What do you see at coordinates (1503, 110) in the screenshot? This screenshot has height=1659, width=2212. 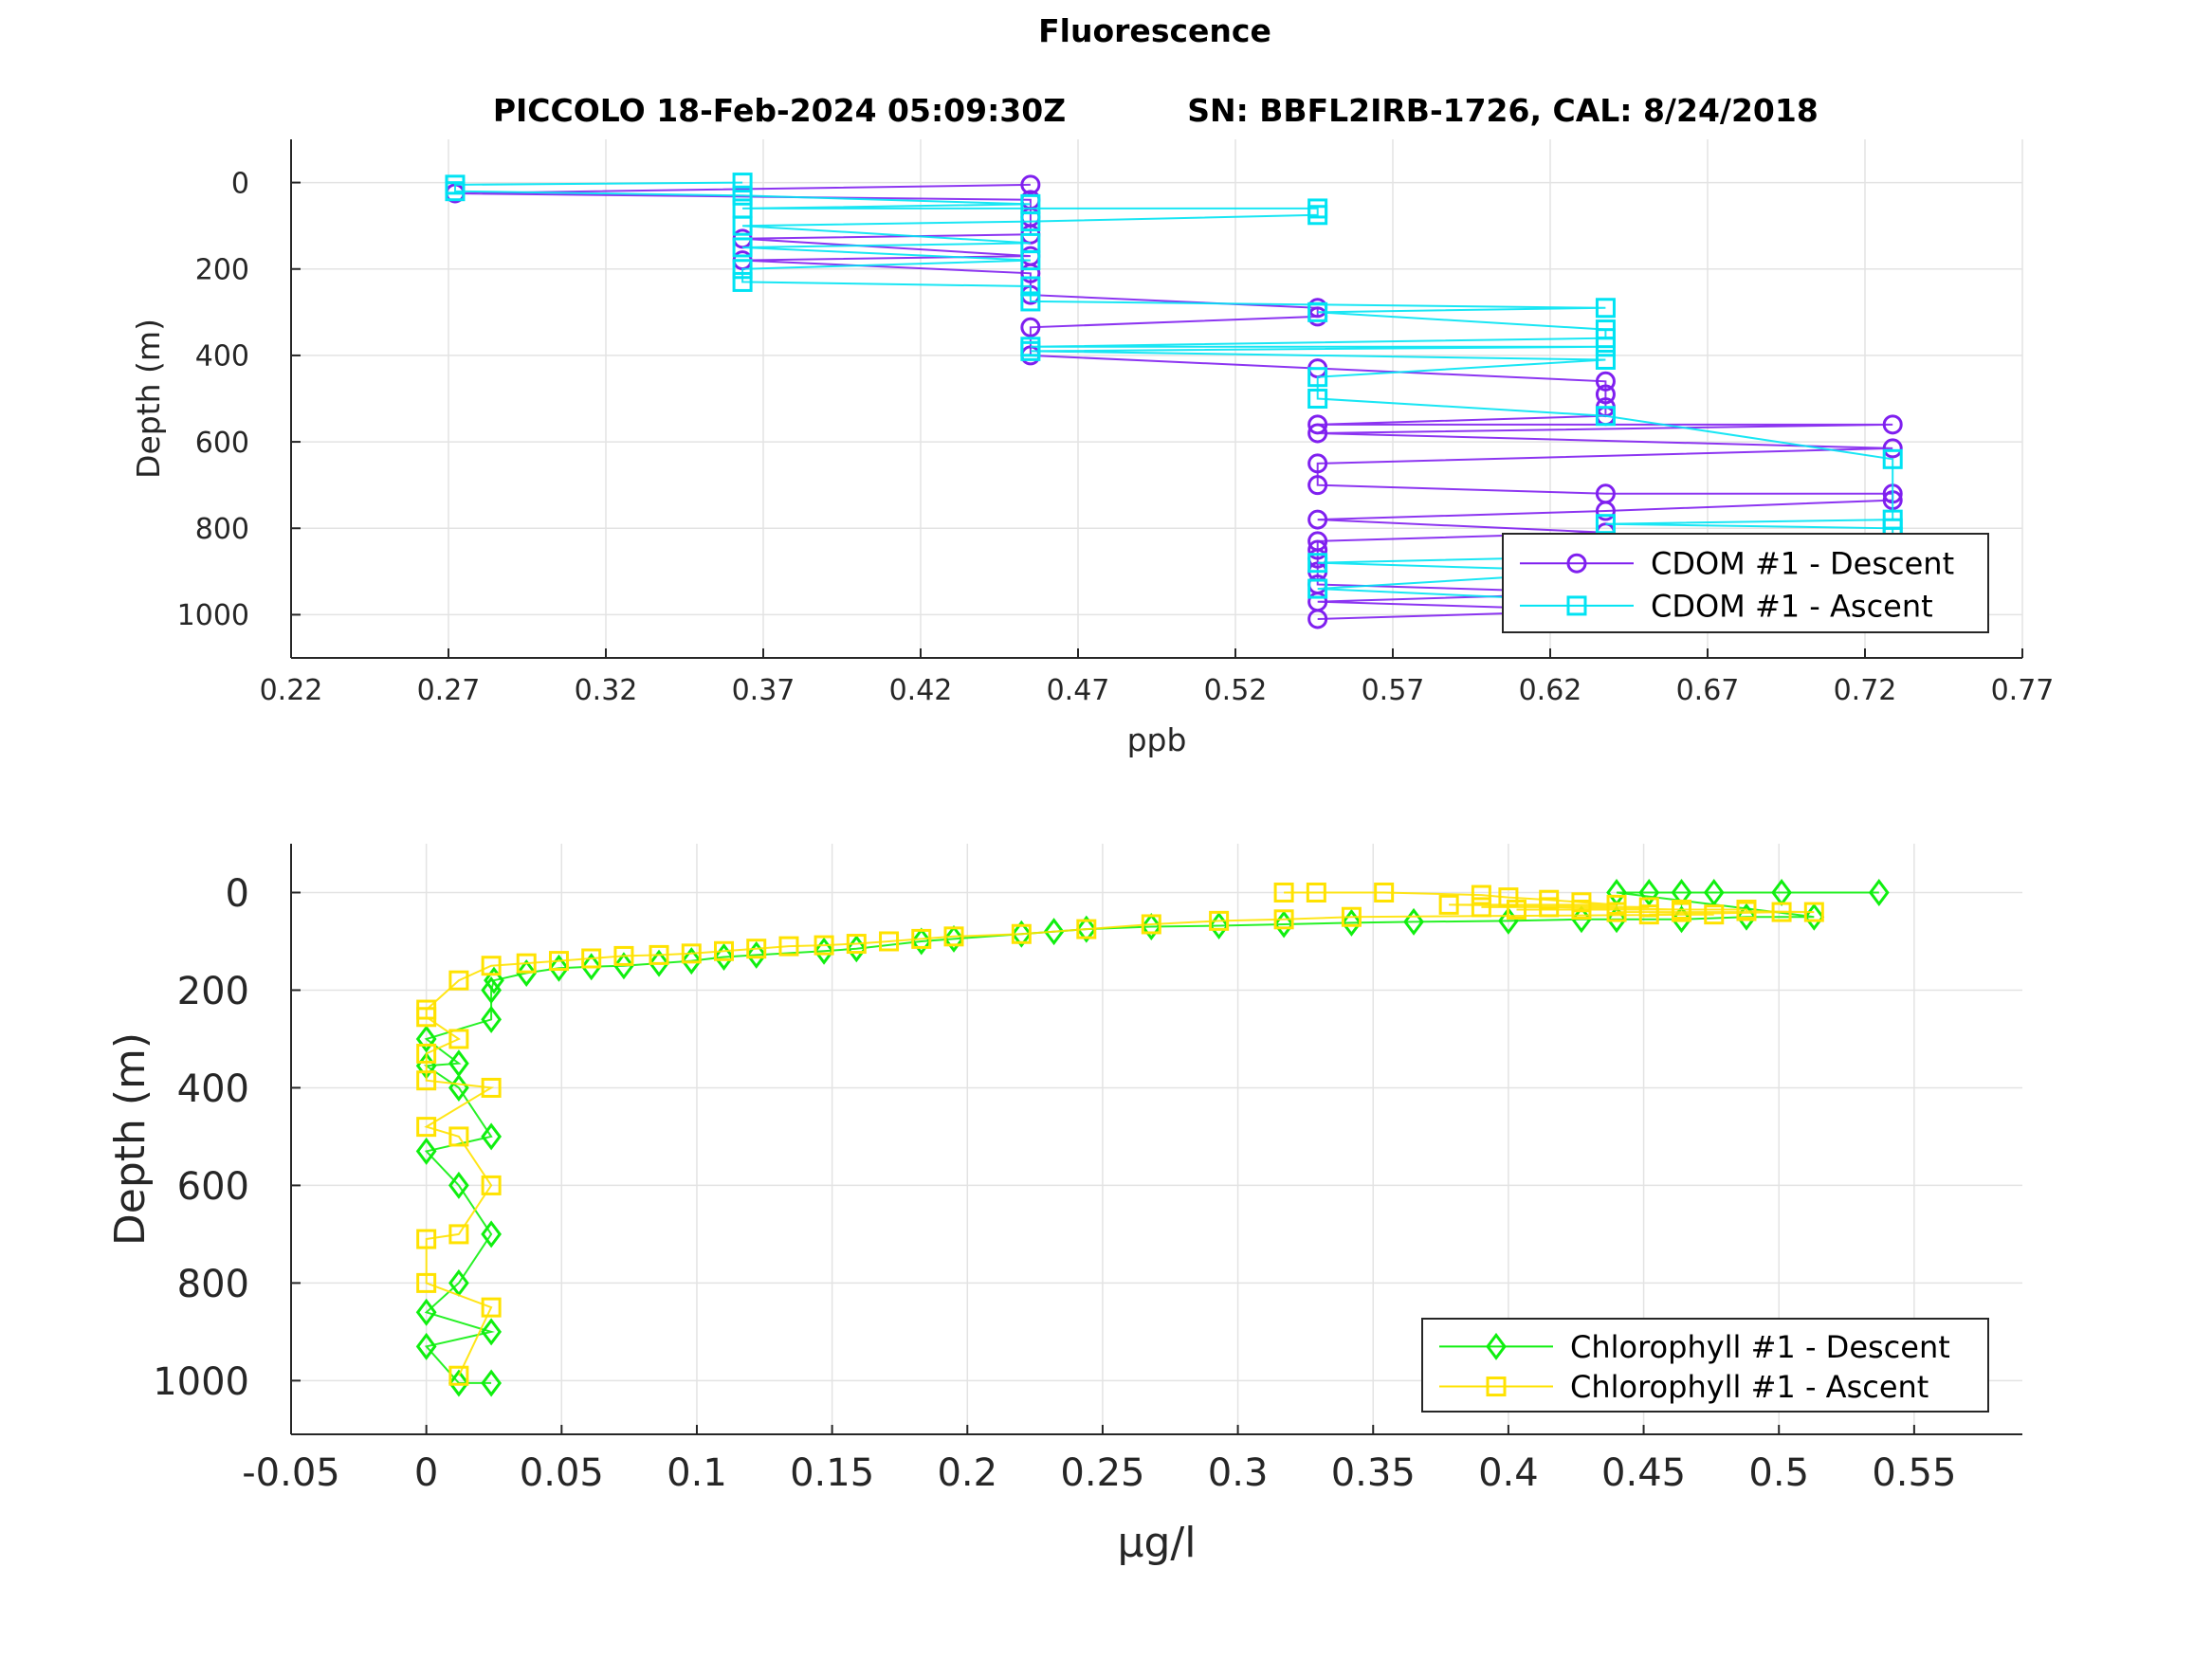 I see `figure-subtitle-right: SN: BBFL2IRB-1726, CAL: 8/24/2018` at bounding box center [1503, 110].